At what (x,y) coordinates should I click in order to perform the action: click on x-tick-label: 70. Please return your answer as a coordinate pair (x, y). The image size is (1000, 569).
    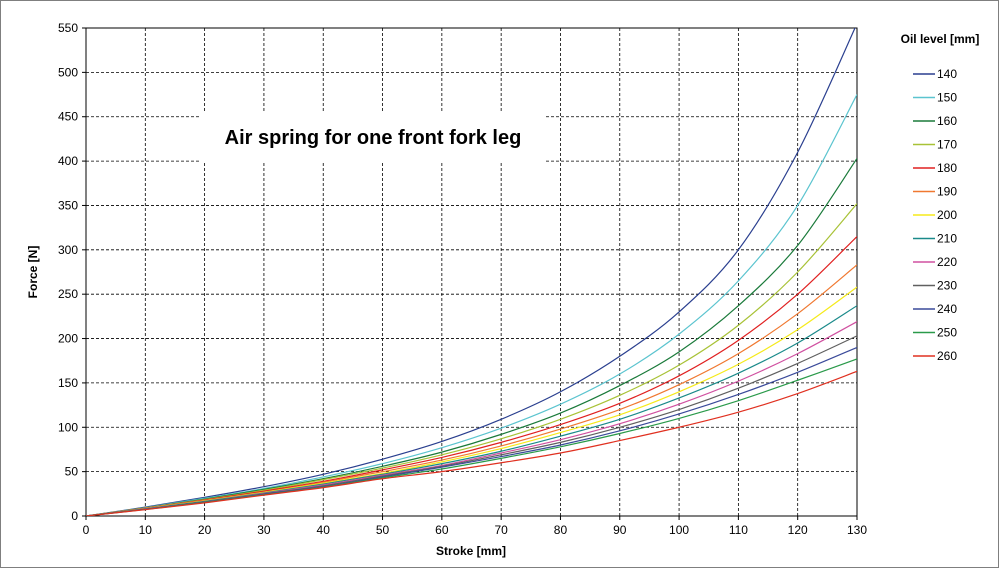
    Looking at the image, I should click on (501, 530).